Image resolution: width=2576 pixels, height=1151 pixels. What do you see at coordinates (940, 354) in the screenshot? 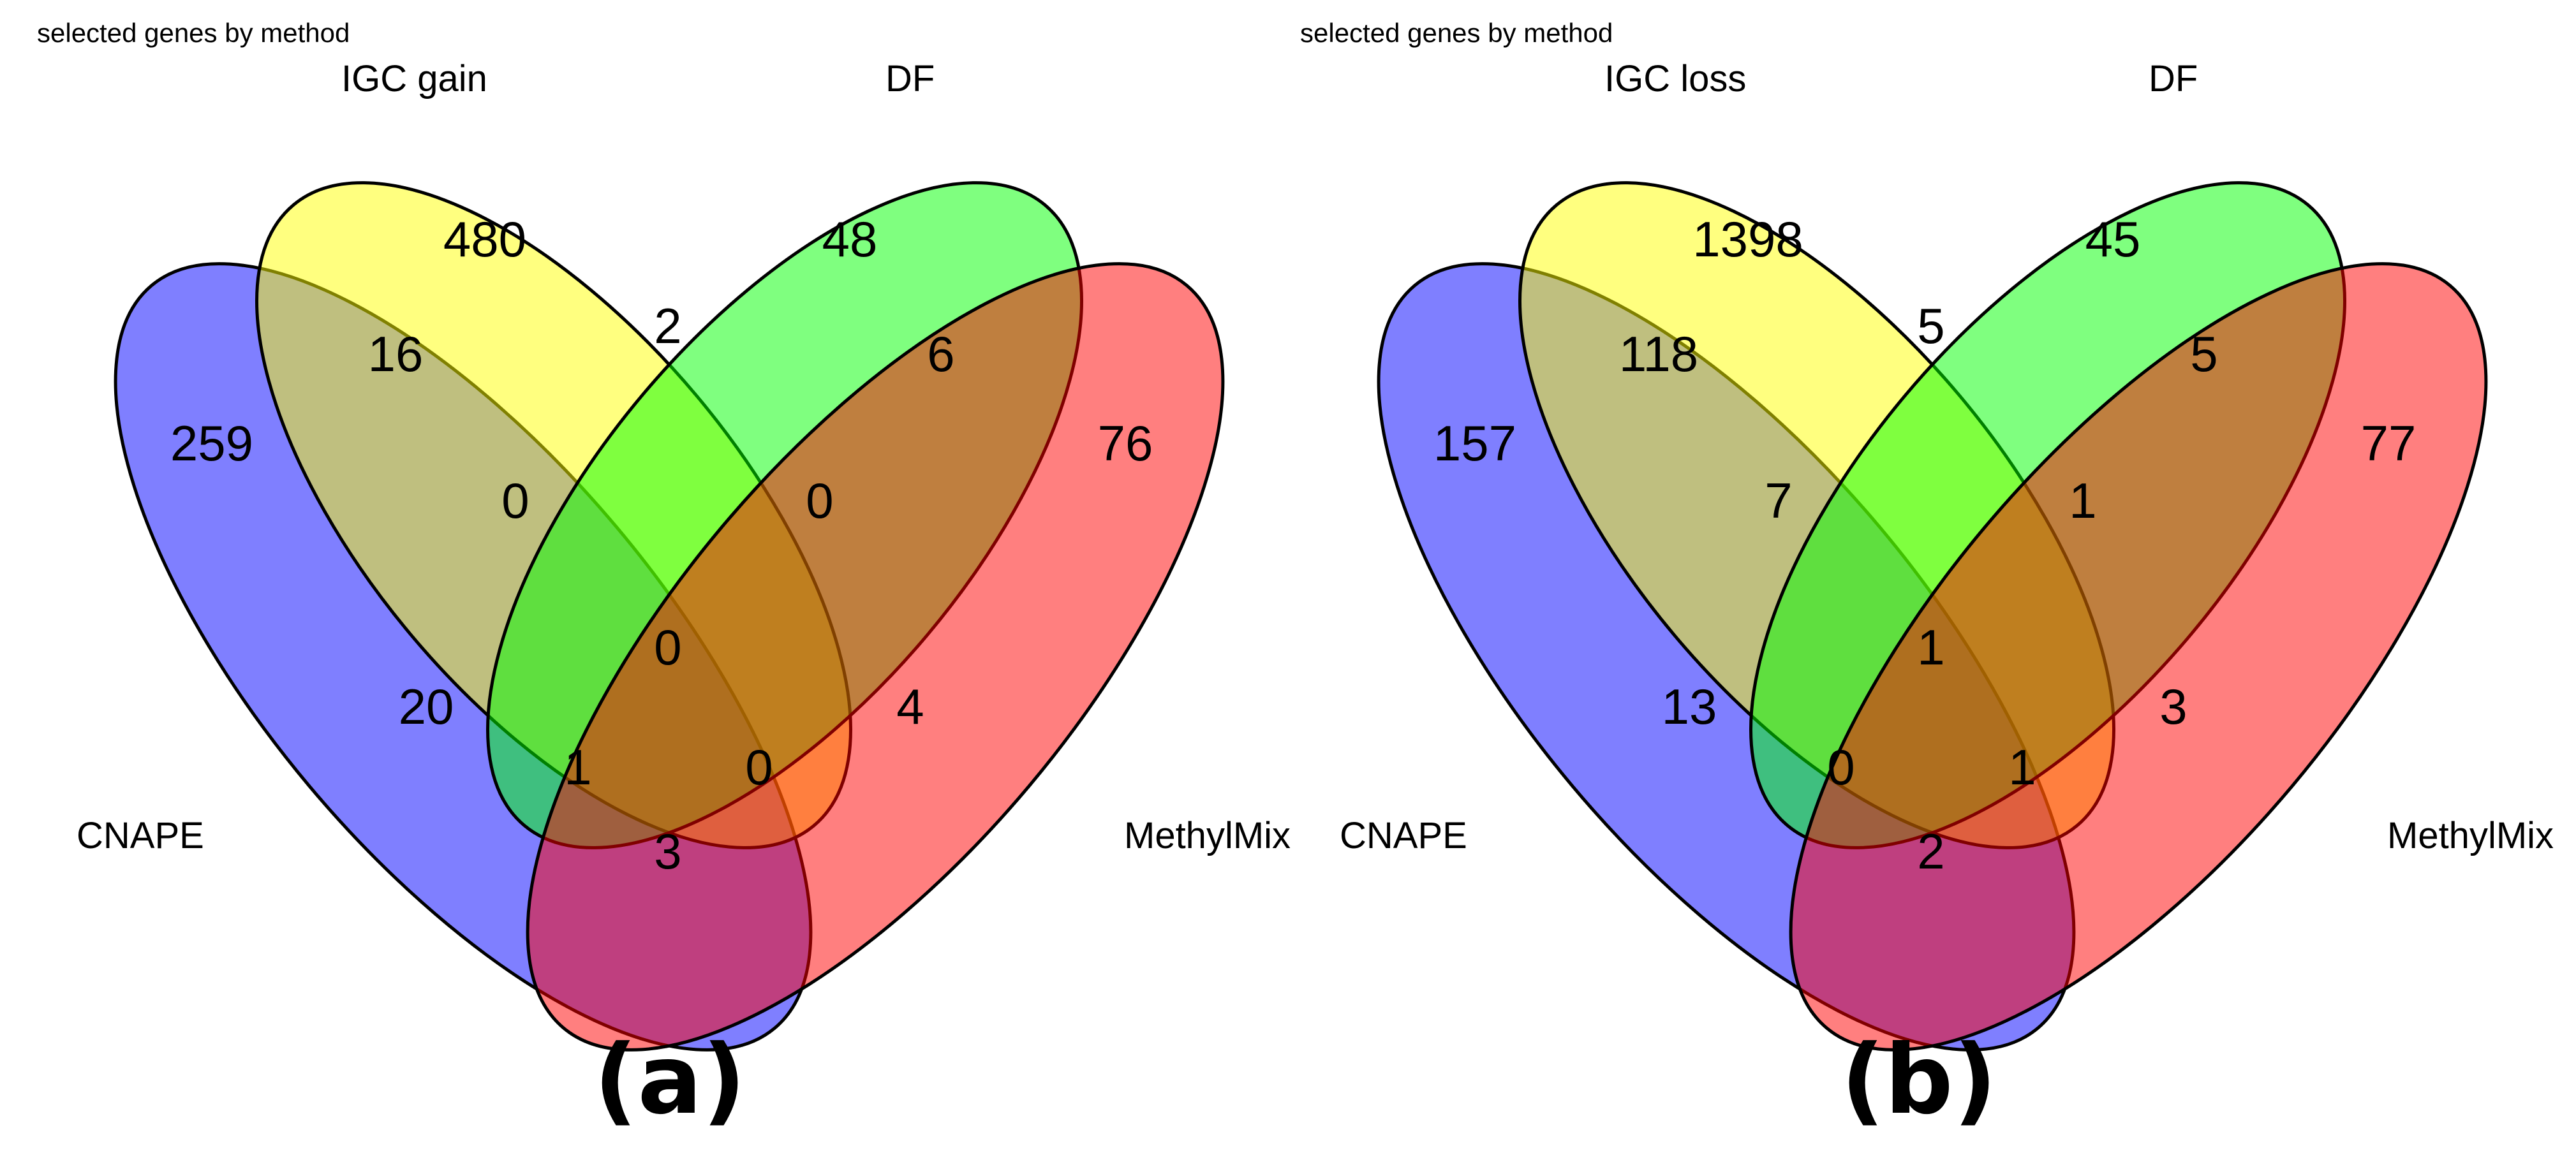
I see `count-df-methylmix: 6` at bounding box center [940, 354].